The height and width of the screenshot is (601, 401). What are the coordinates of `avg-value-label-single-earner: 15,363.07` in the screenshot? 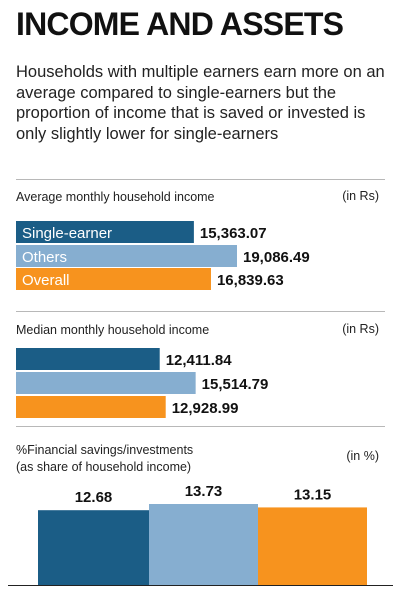 It's located at (233, 233).